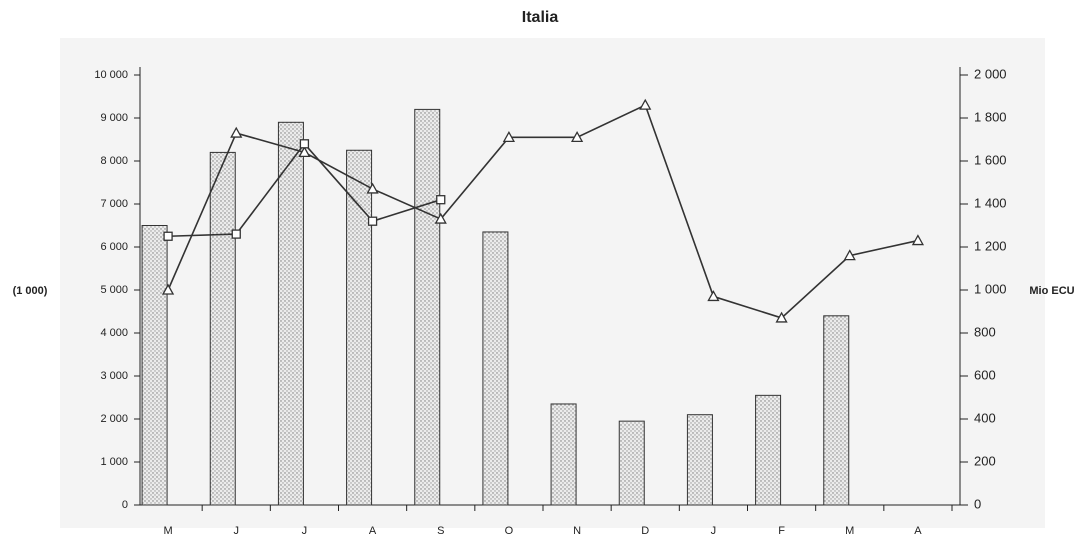 The width and height of the screenshot is (1089, 547). What do you see at coordinates (540, 17) in the screenshot?
I see `chart-title: Italia` at bounding box center [540, 17].